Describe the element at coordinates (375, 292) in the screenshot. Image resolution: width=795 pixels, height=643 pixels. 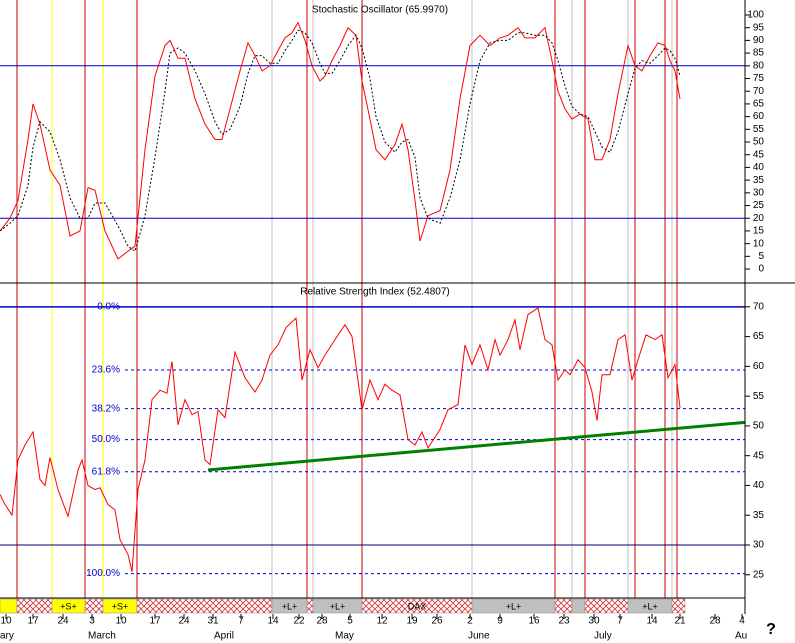
I see `rsi-title: Relative Strength Index (52.4807)` at that location.